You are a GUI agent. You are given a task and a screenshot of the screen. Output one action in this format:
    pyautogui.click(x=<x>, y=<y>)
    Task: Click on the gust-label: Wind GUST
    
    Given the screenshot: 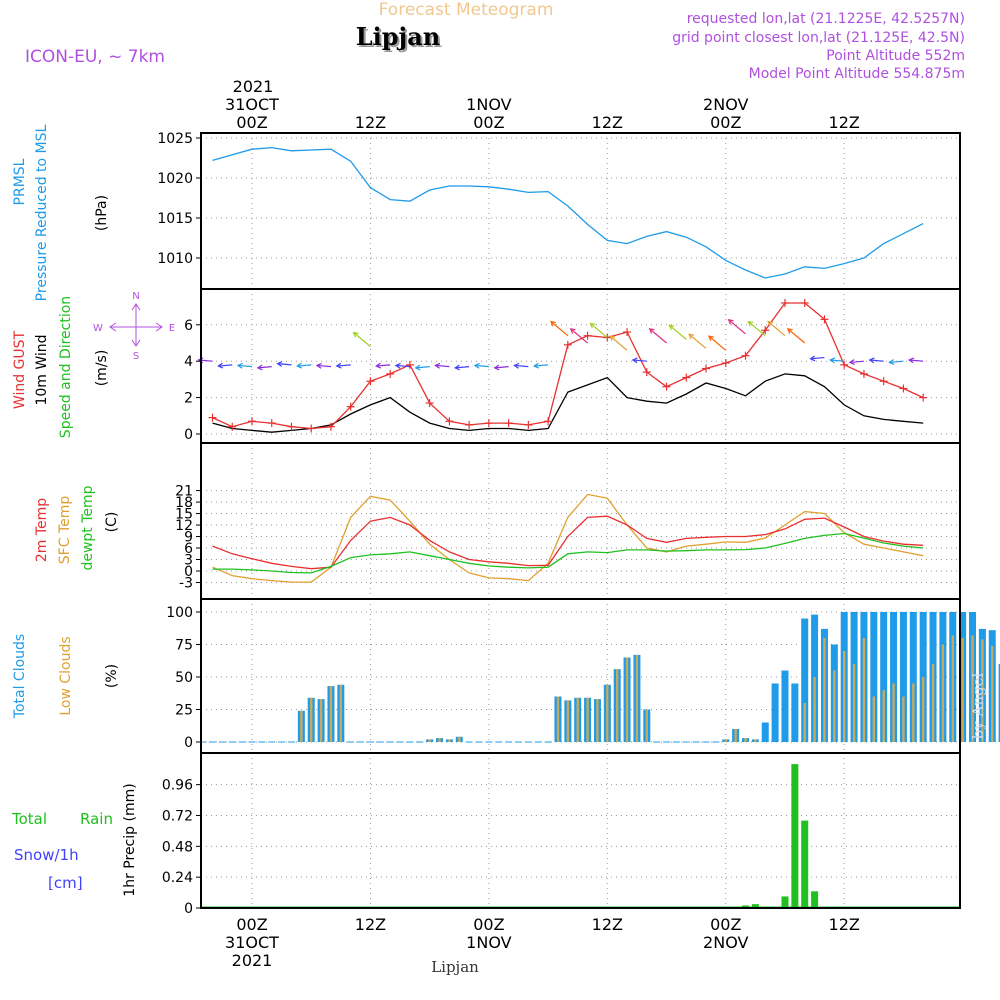 What is the action you would take?
    pyautogui.click(x=20, y=369)
    